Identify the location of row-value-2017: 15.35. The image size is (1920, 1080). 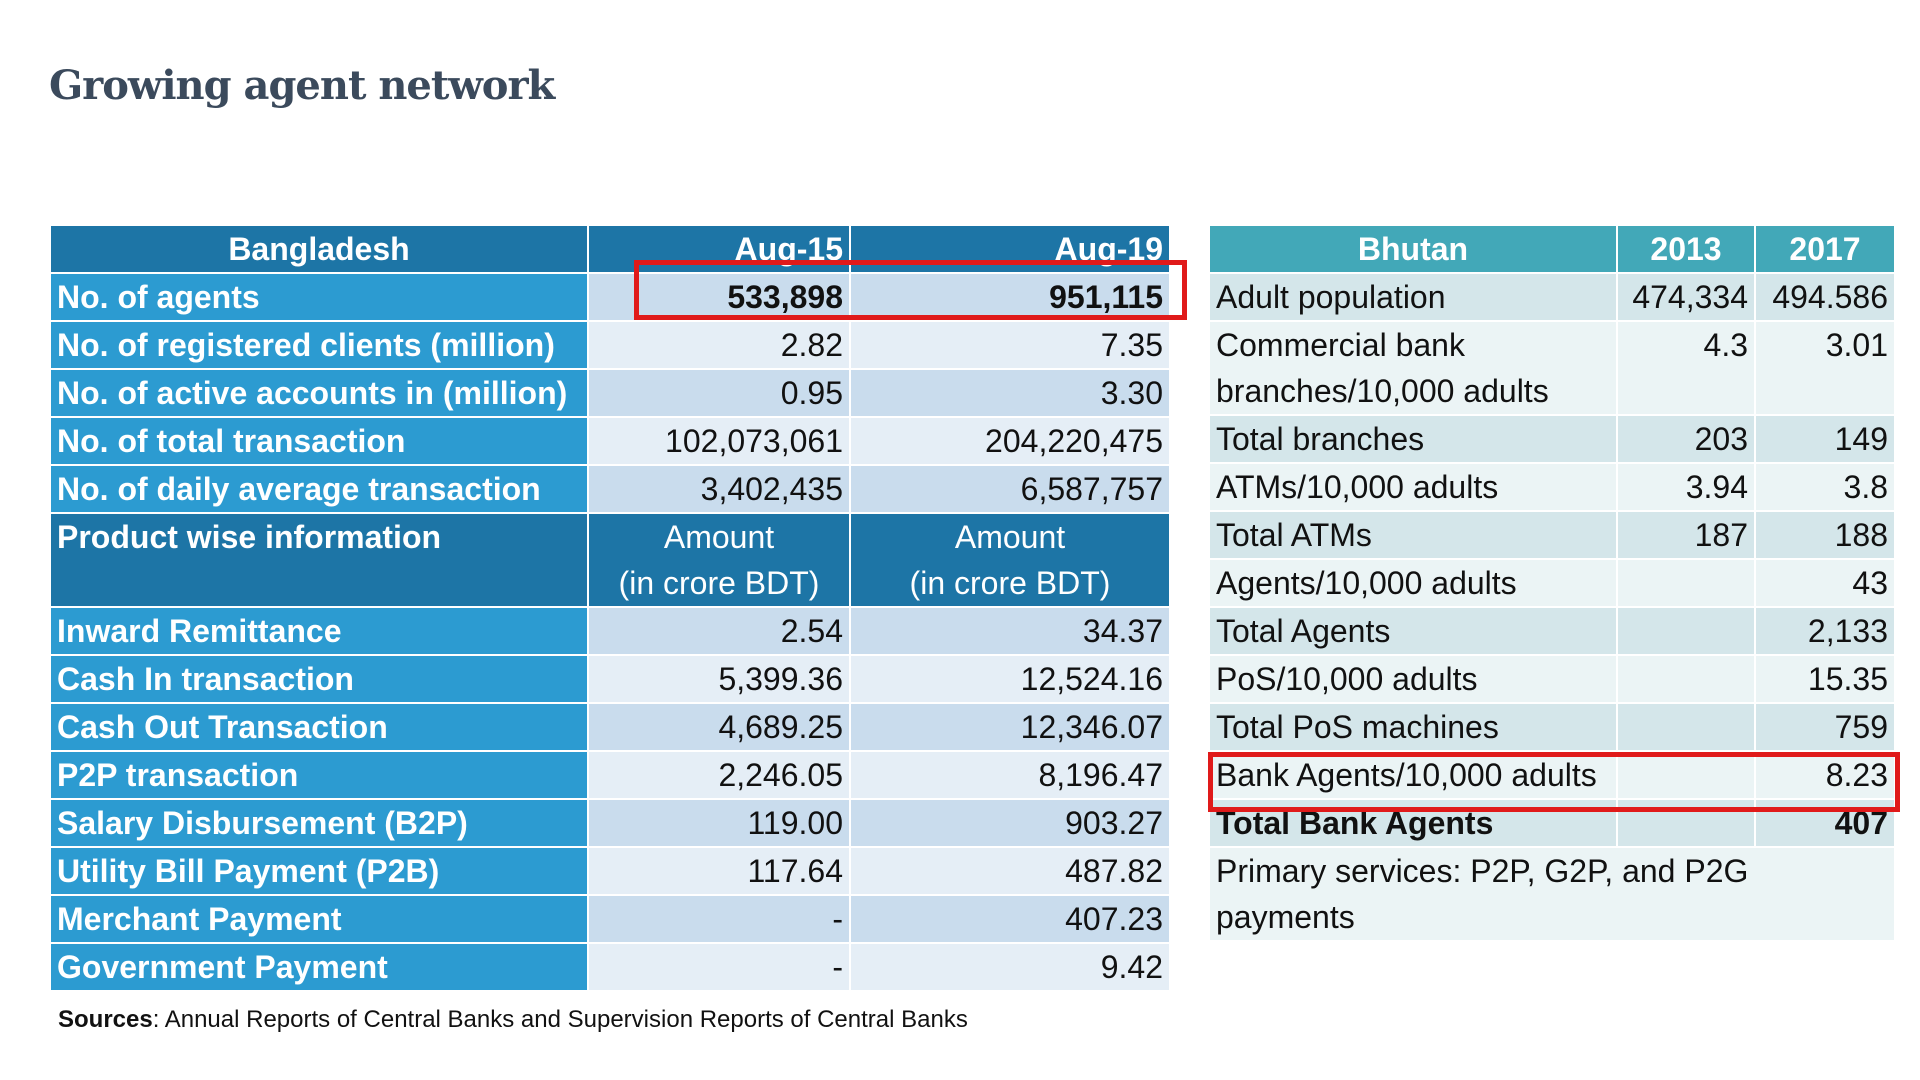
(1825, 679).